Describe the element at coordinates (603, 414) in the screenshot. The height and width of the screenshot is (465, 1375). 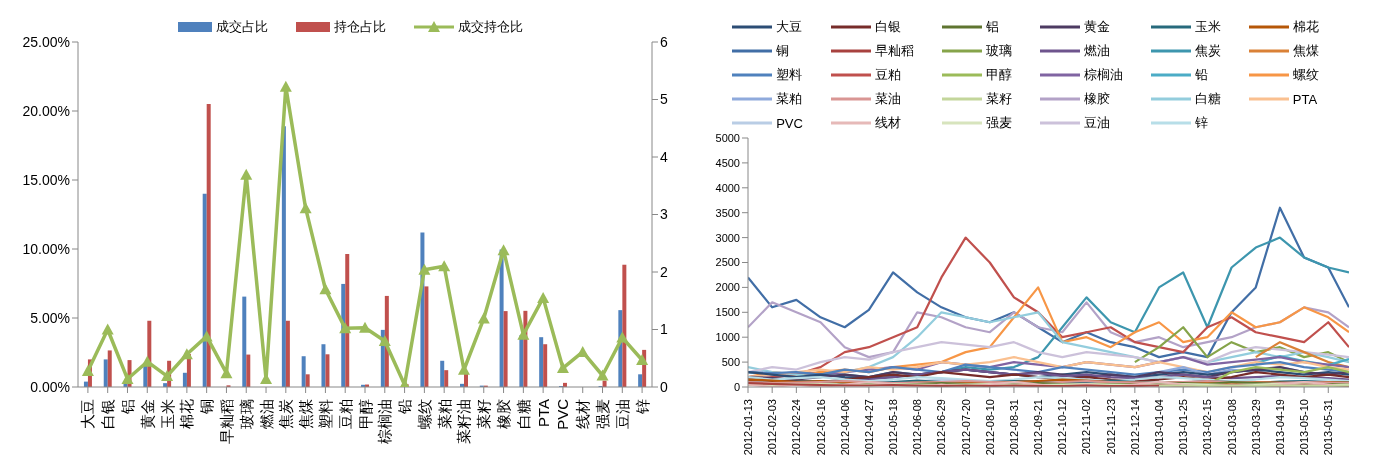
I see `x-tick-label: 强麦` at that location.